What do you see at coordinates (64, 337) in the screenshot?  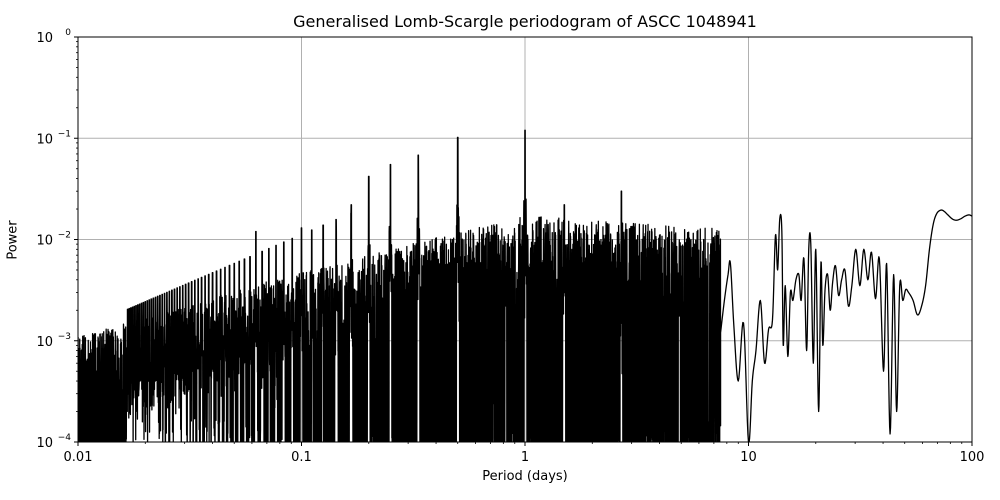 I see `y-tick-exponent: −3` at bounding box center [64, 337].